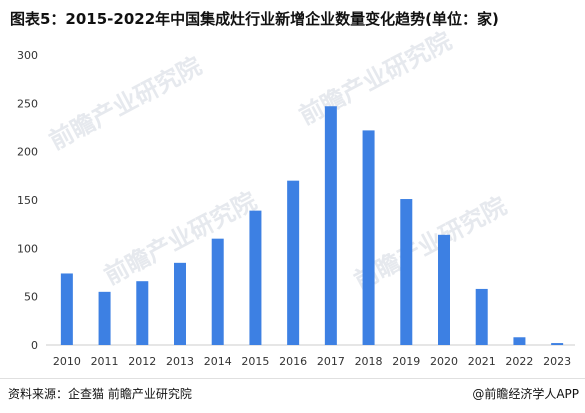 This screenshot has height=413, width=585. I want to click on bar-2019, so click(406, 272).